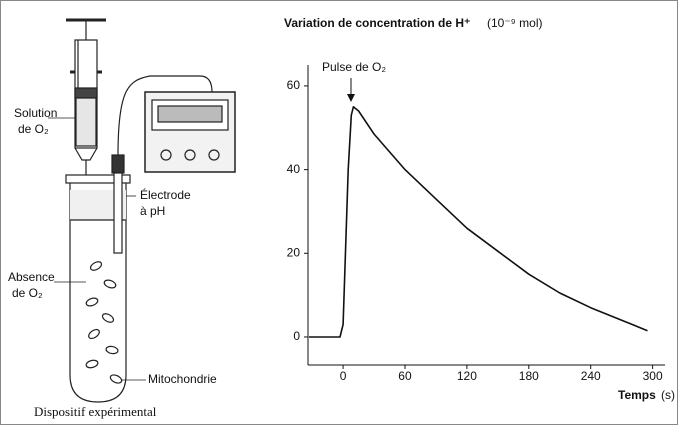  What do you see at coordinates (668, 395) in the screenshot?
I see `x-unit: (s)` at bounding box center [668, 395].